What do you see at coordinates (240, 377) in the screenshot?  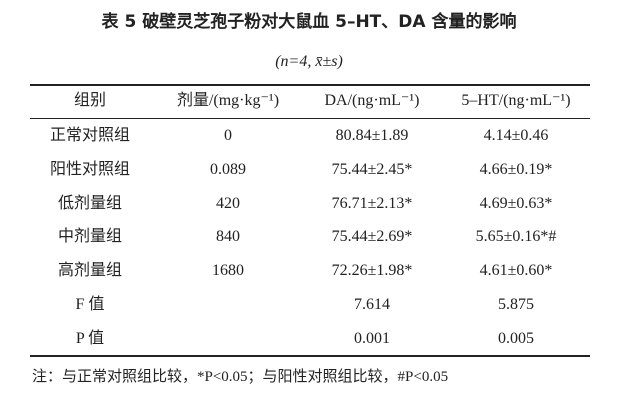 I see `footnote: 注：与正常对照组比较，*P<0.05；与阳性对照组比较，#P<0.05` at bounding box center [240, 377].